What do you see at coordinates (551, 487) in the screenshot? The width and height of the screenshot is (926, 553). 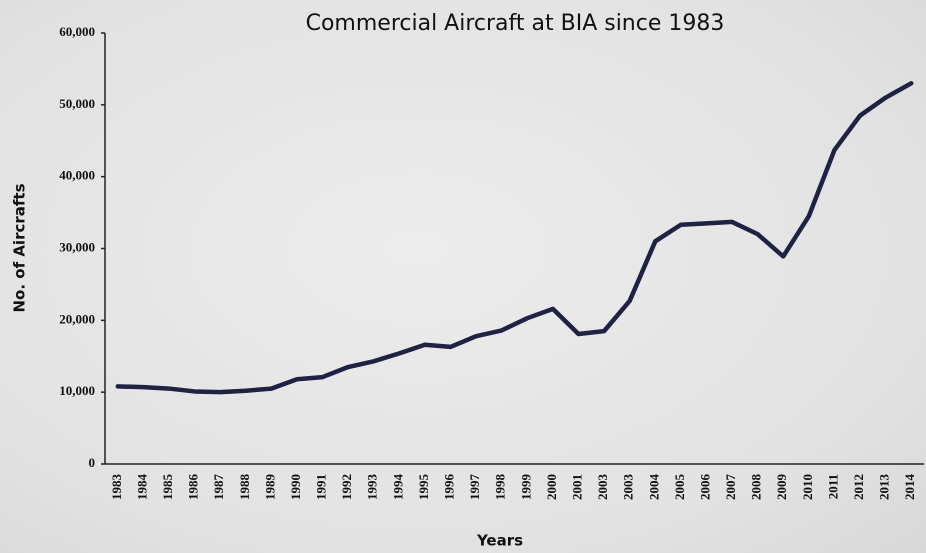 I see `x-tick-label: 2000` at bounding box center [551, 487].